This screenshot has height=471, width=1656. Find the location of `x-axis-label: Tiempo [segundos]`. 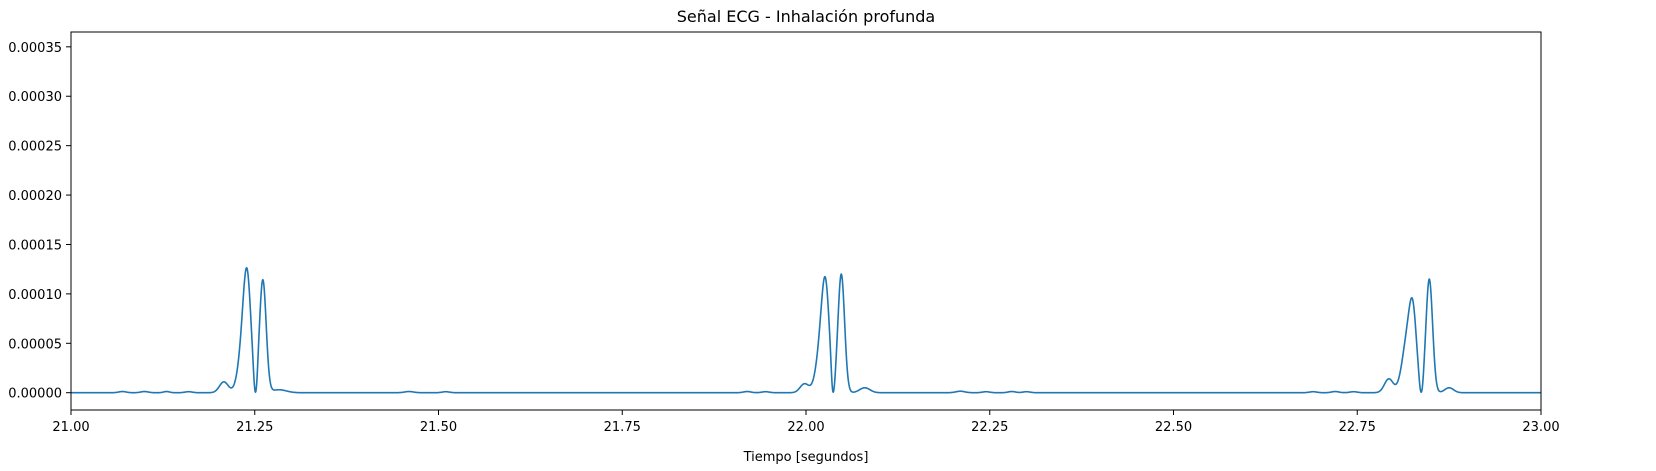

x-axis-label: Tiempo [segundos] is located at coordinates (806, 457).